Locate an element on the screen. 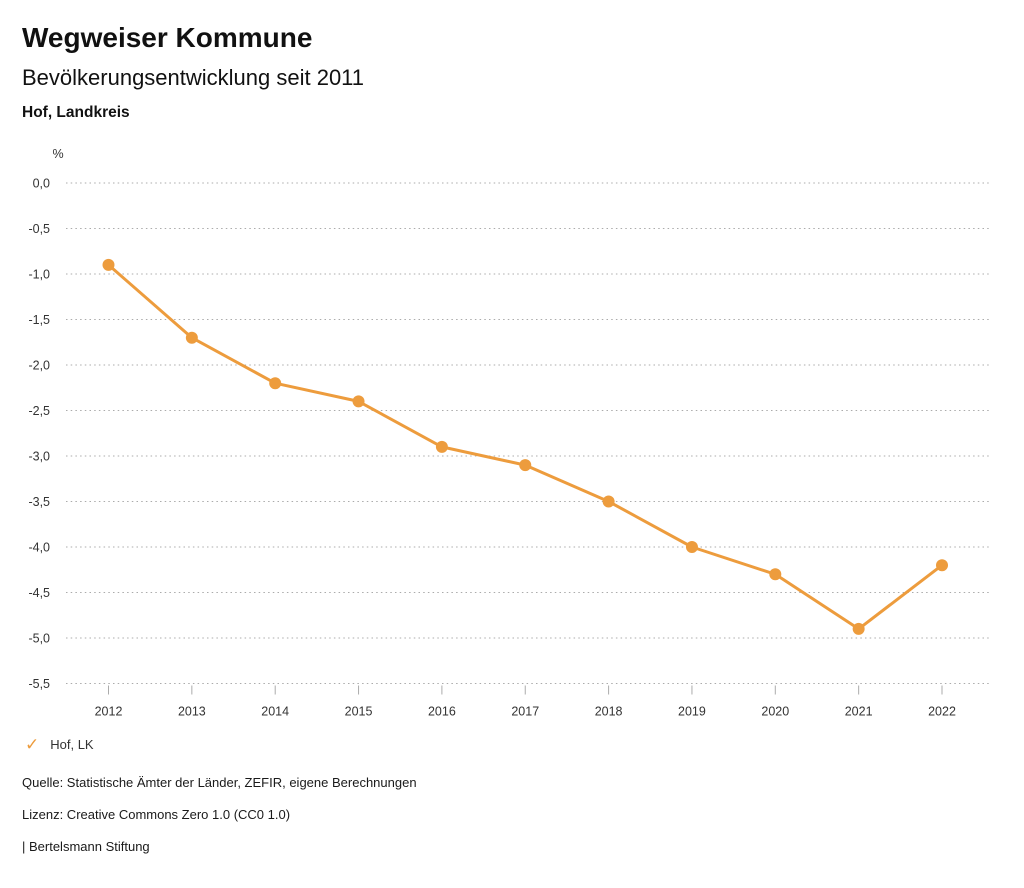 The image size is (1024, 888). y-tick-label: -2,5 is located at coordinates (39, 411).